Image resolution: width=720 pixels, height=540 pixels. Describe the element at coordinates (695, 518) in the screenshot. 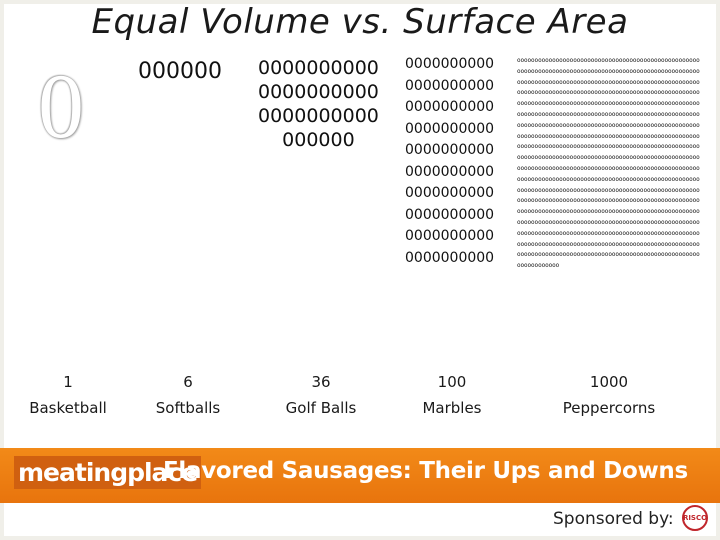

I see `sponsor-logo-icon: RISCO` at that location.